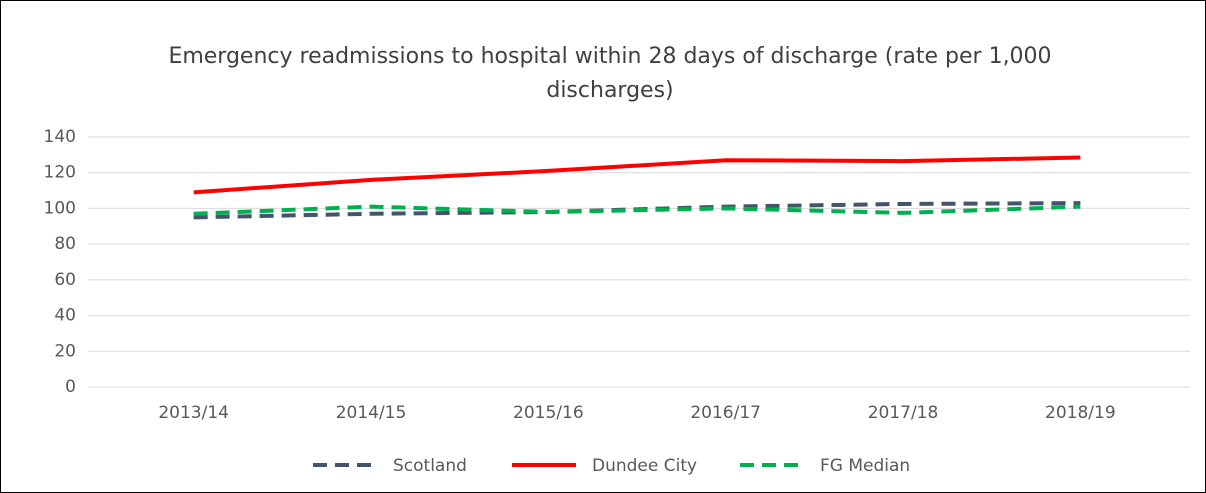 Image resolution: width=1206 pixels, height=493 pixels. What do you see at coordinates (60, 137) in the screenshot?
I see `y-tick-label: 140` at bounding box center [60, 137].